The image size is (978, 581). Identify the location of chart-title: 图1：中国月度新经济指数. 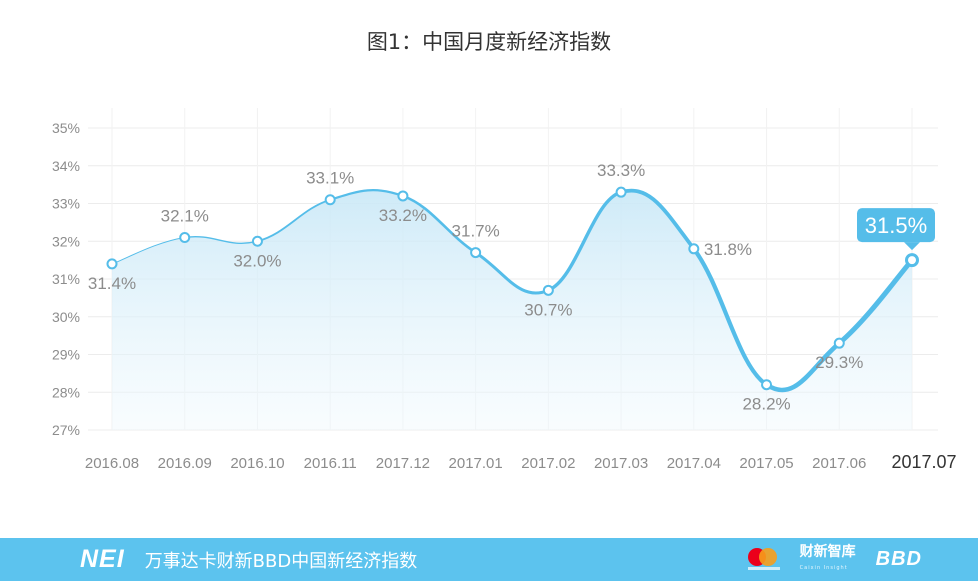
(489, 42).